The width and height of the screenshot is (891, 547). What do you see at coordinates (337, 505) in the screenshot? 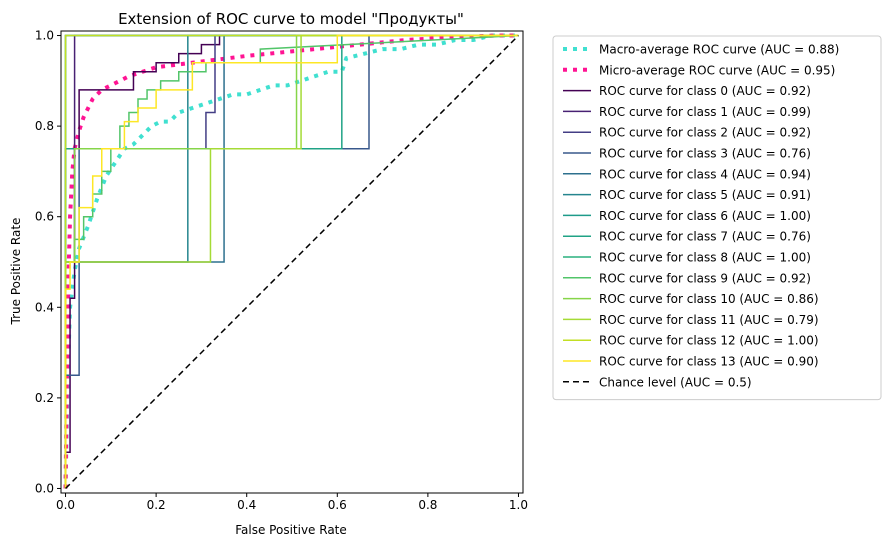
I see `x-tick-label-3: 0.6` at bounding box center [337, 505].